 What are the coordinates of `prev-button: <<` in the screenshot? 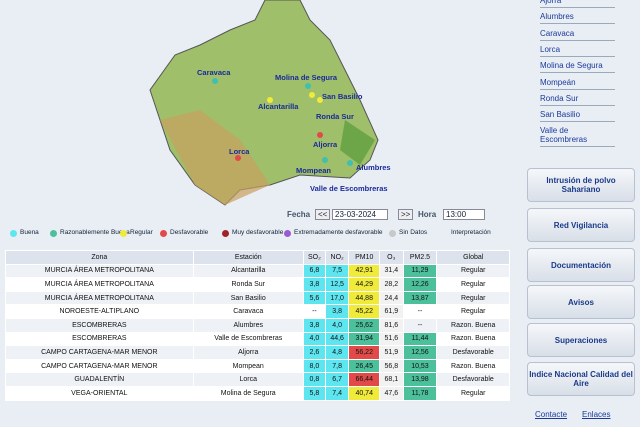 It's located at (323, 214).